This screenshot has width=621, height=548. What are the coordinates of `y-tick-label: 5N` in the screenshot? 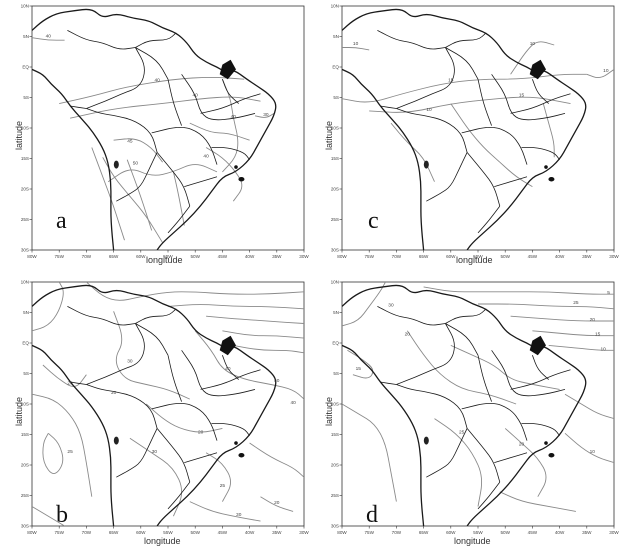 It's located at (26, 312).